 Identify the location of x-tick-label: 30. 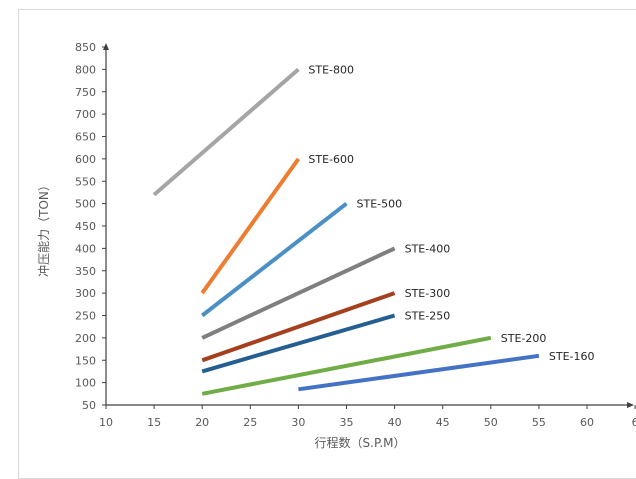
(298, 422).